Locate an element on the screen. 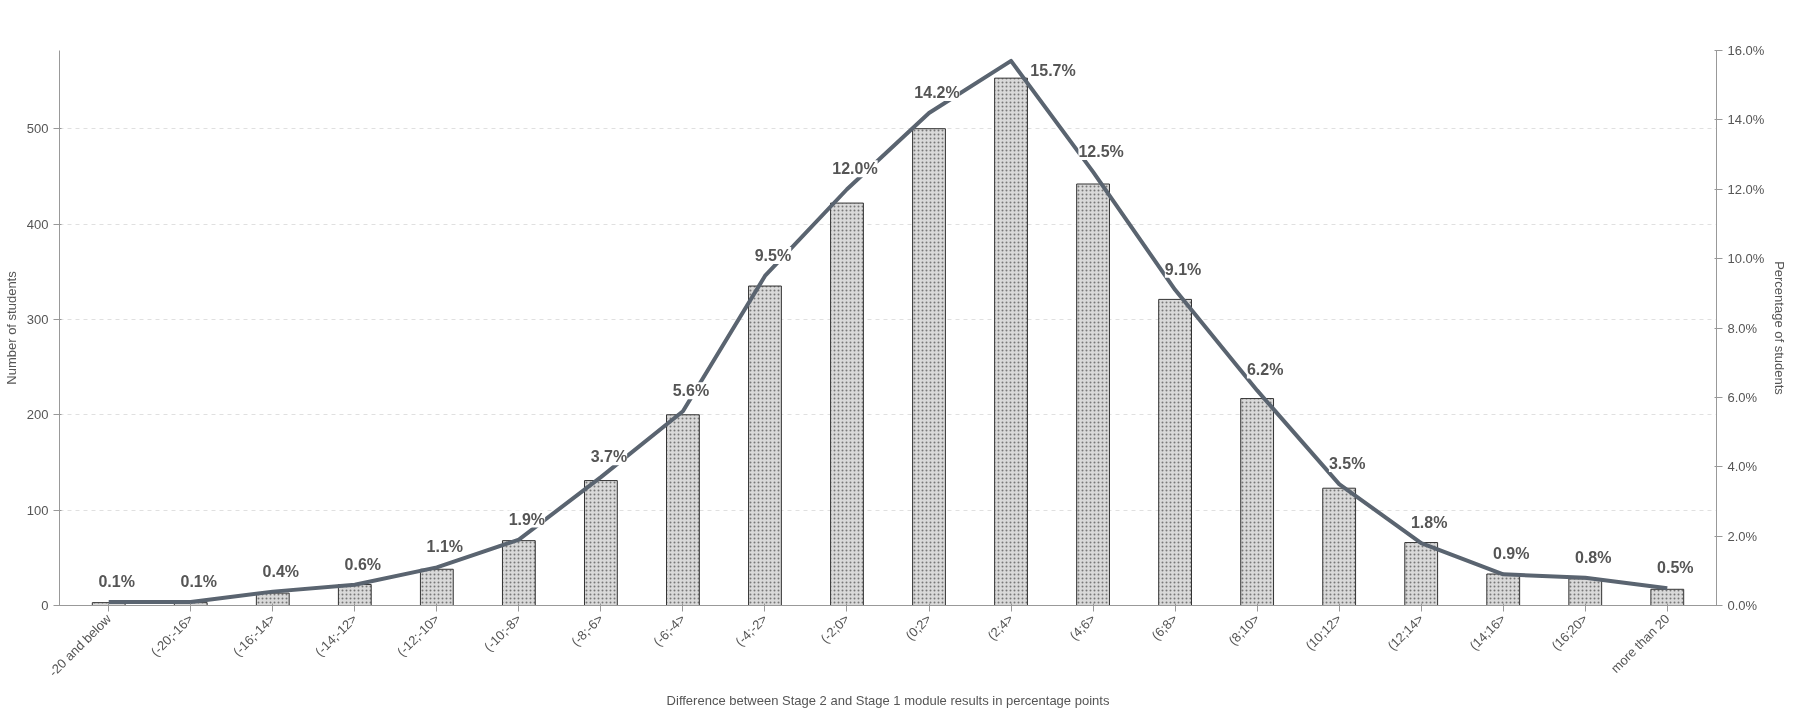 The width and height of the screenshot is (1797, 717). x-axis-title: Difference between Stage 2 and Stage 1 module results in percentage points is located at coordinates (888, 700).